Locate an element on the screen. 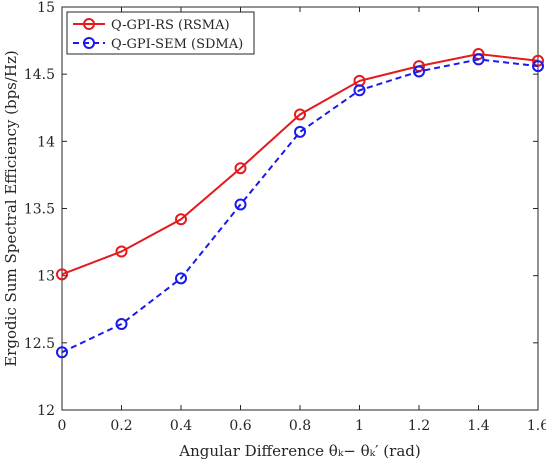 The height and width of the screenshot is (462, 546). x-tick-label: 0.2 is located at coordinates (121, 426).